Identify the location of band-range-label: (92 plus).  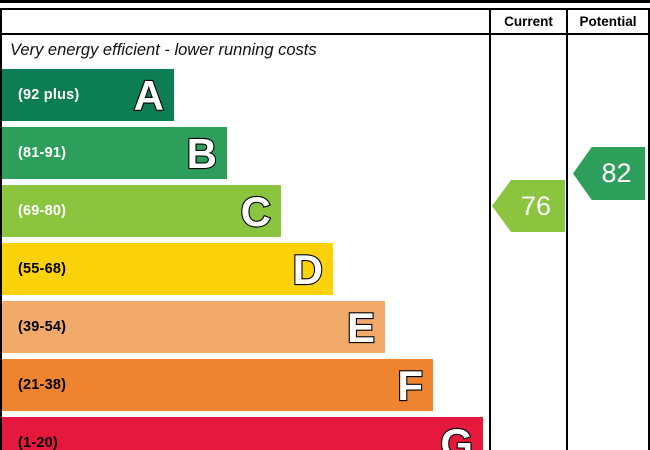
(49, 95).